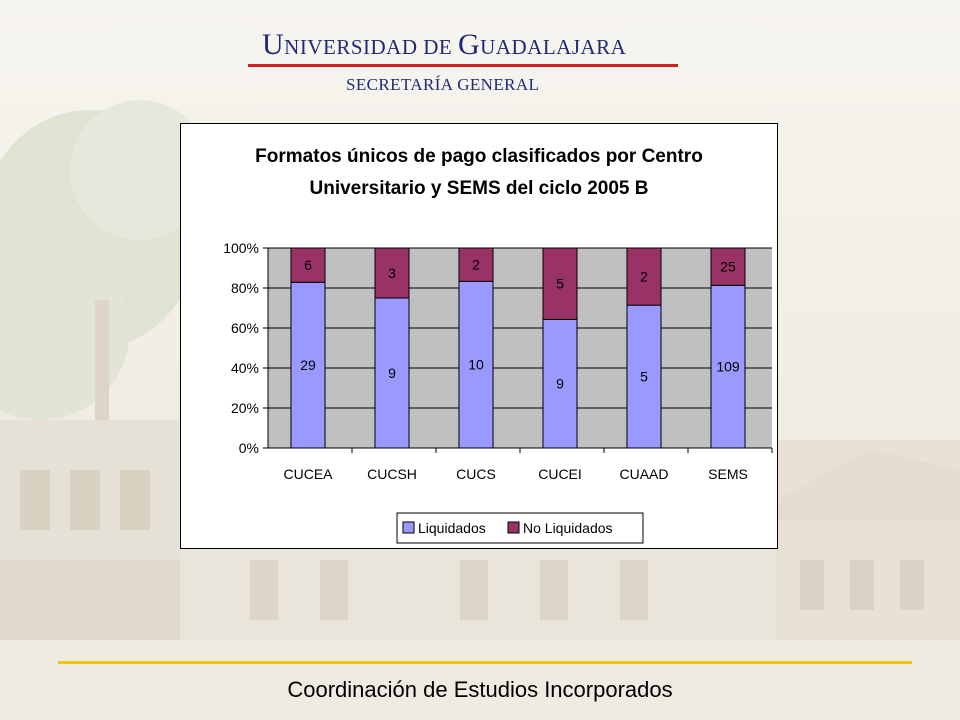  I want to click on university-title: Universidad de Guadalajara, so click(444, 45).